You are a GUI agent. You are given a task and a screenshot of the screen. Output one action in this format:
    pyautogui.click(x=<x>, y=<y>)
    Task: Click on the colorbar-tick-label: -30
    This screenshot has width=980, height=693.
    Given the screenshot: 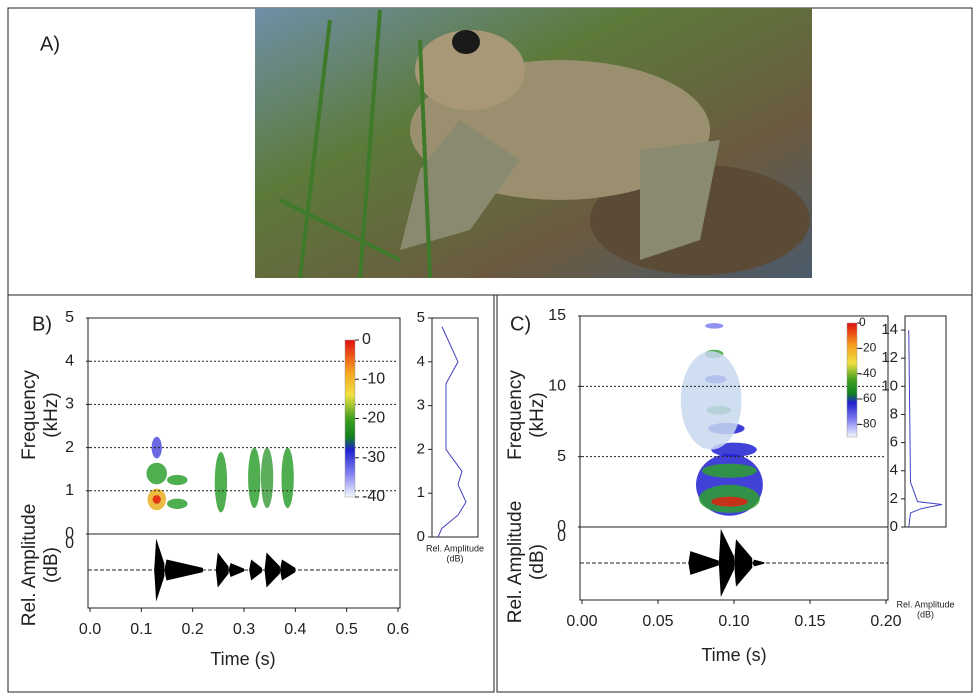 What is the action you would take?
    pyautogui.click(x=373, y=457)
    